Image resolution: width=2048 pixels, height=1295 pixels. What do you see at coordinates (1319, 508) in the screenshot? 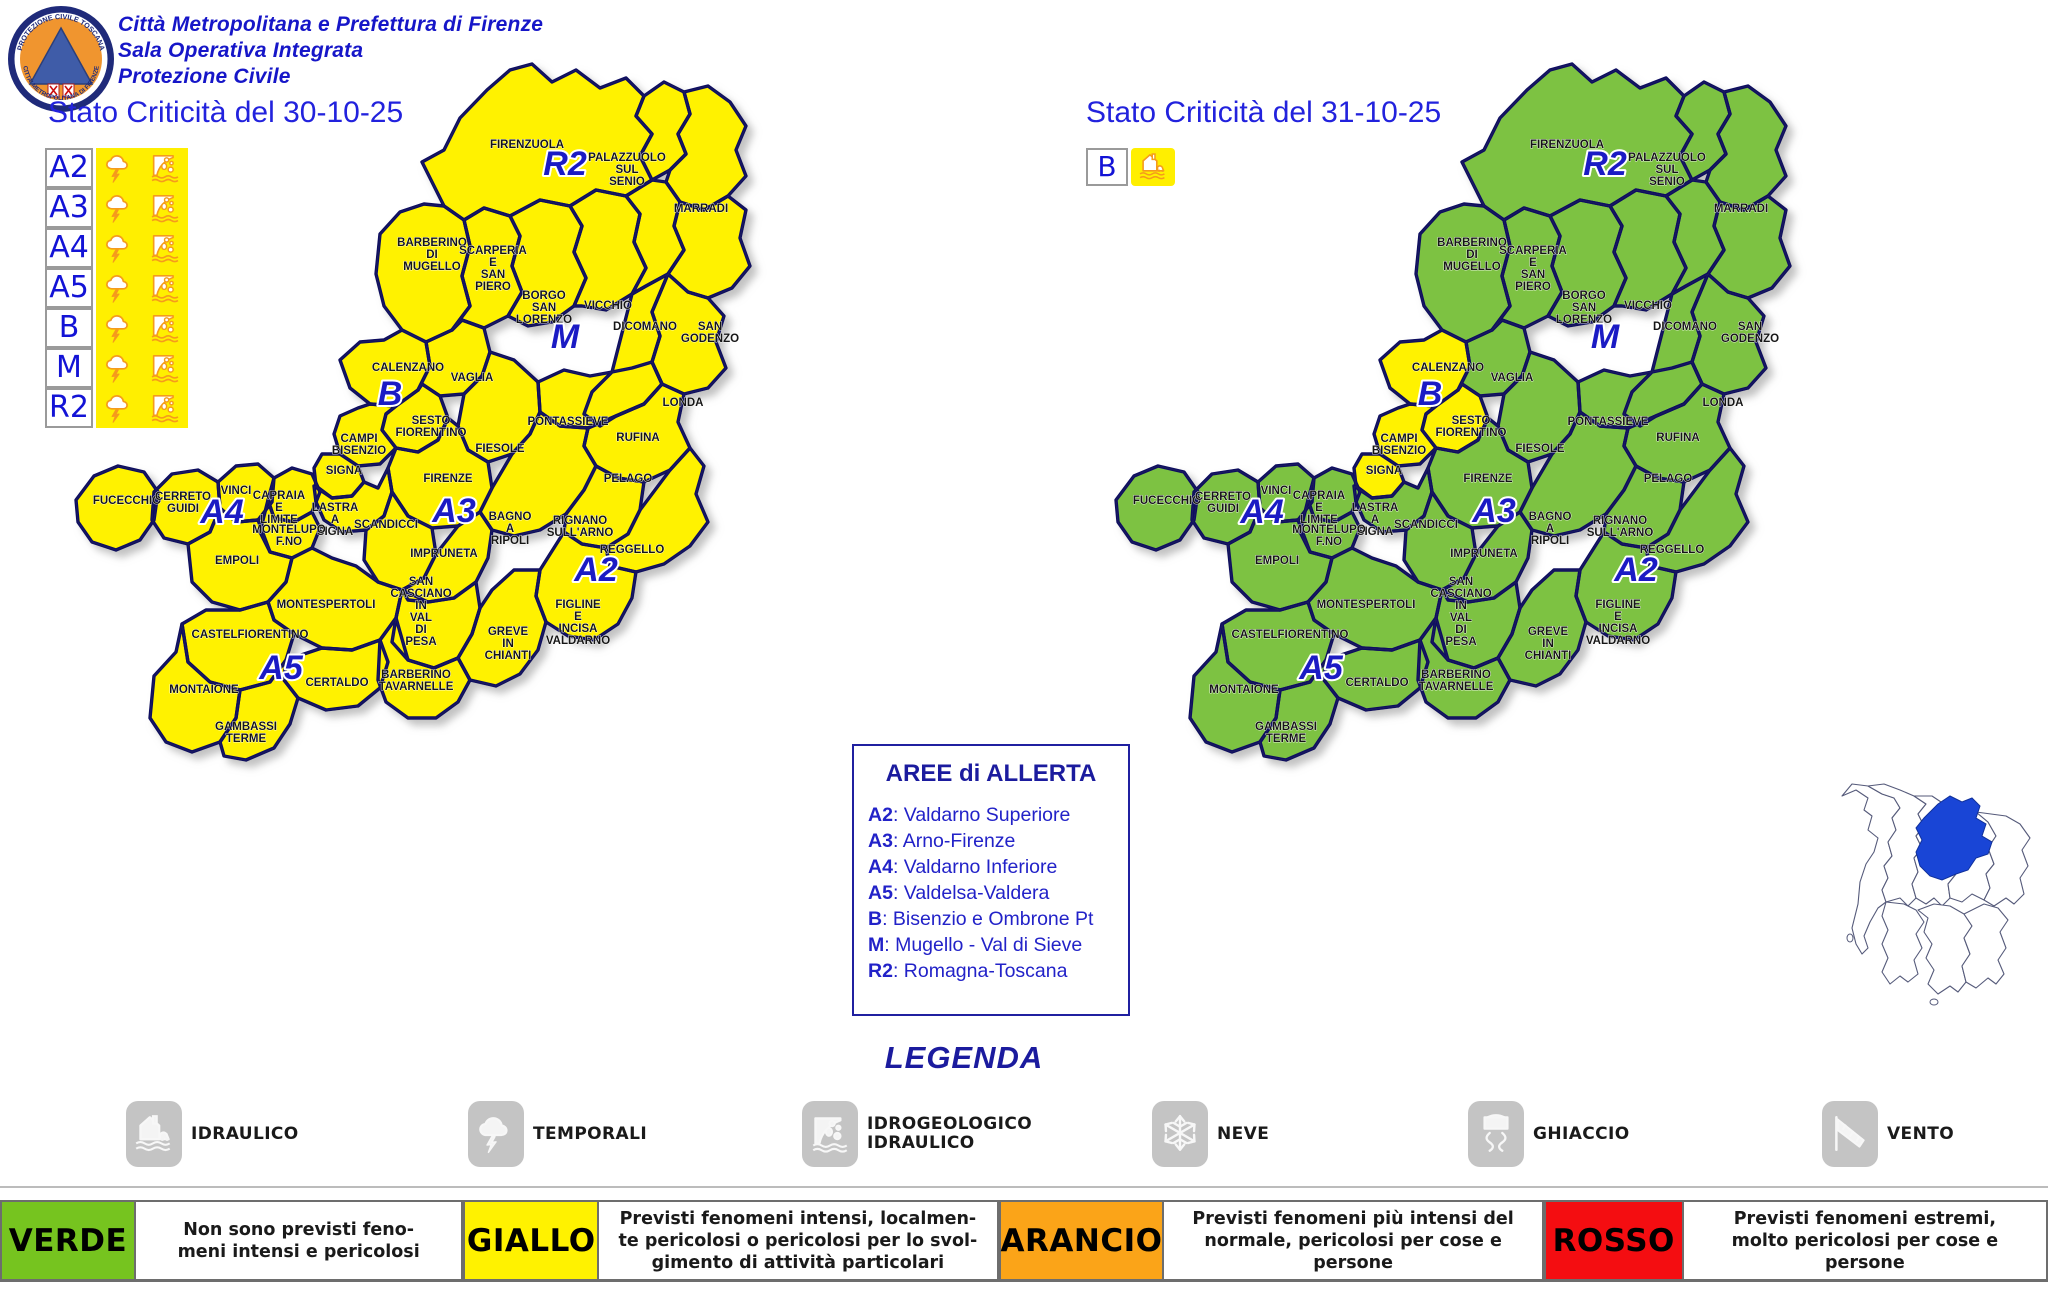
I see `municipality-label: CAPRAIA E LIMITE` at bounding box center [1319, 508].